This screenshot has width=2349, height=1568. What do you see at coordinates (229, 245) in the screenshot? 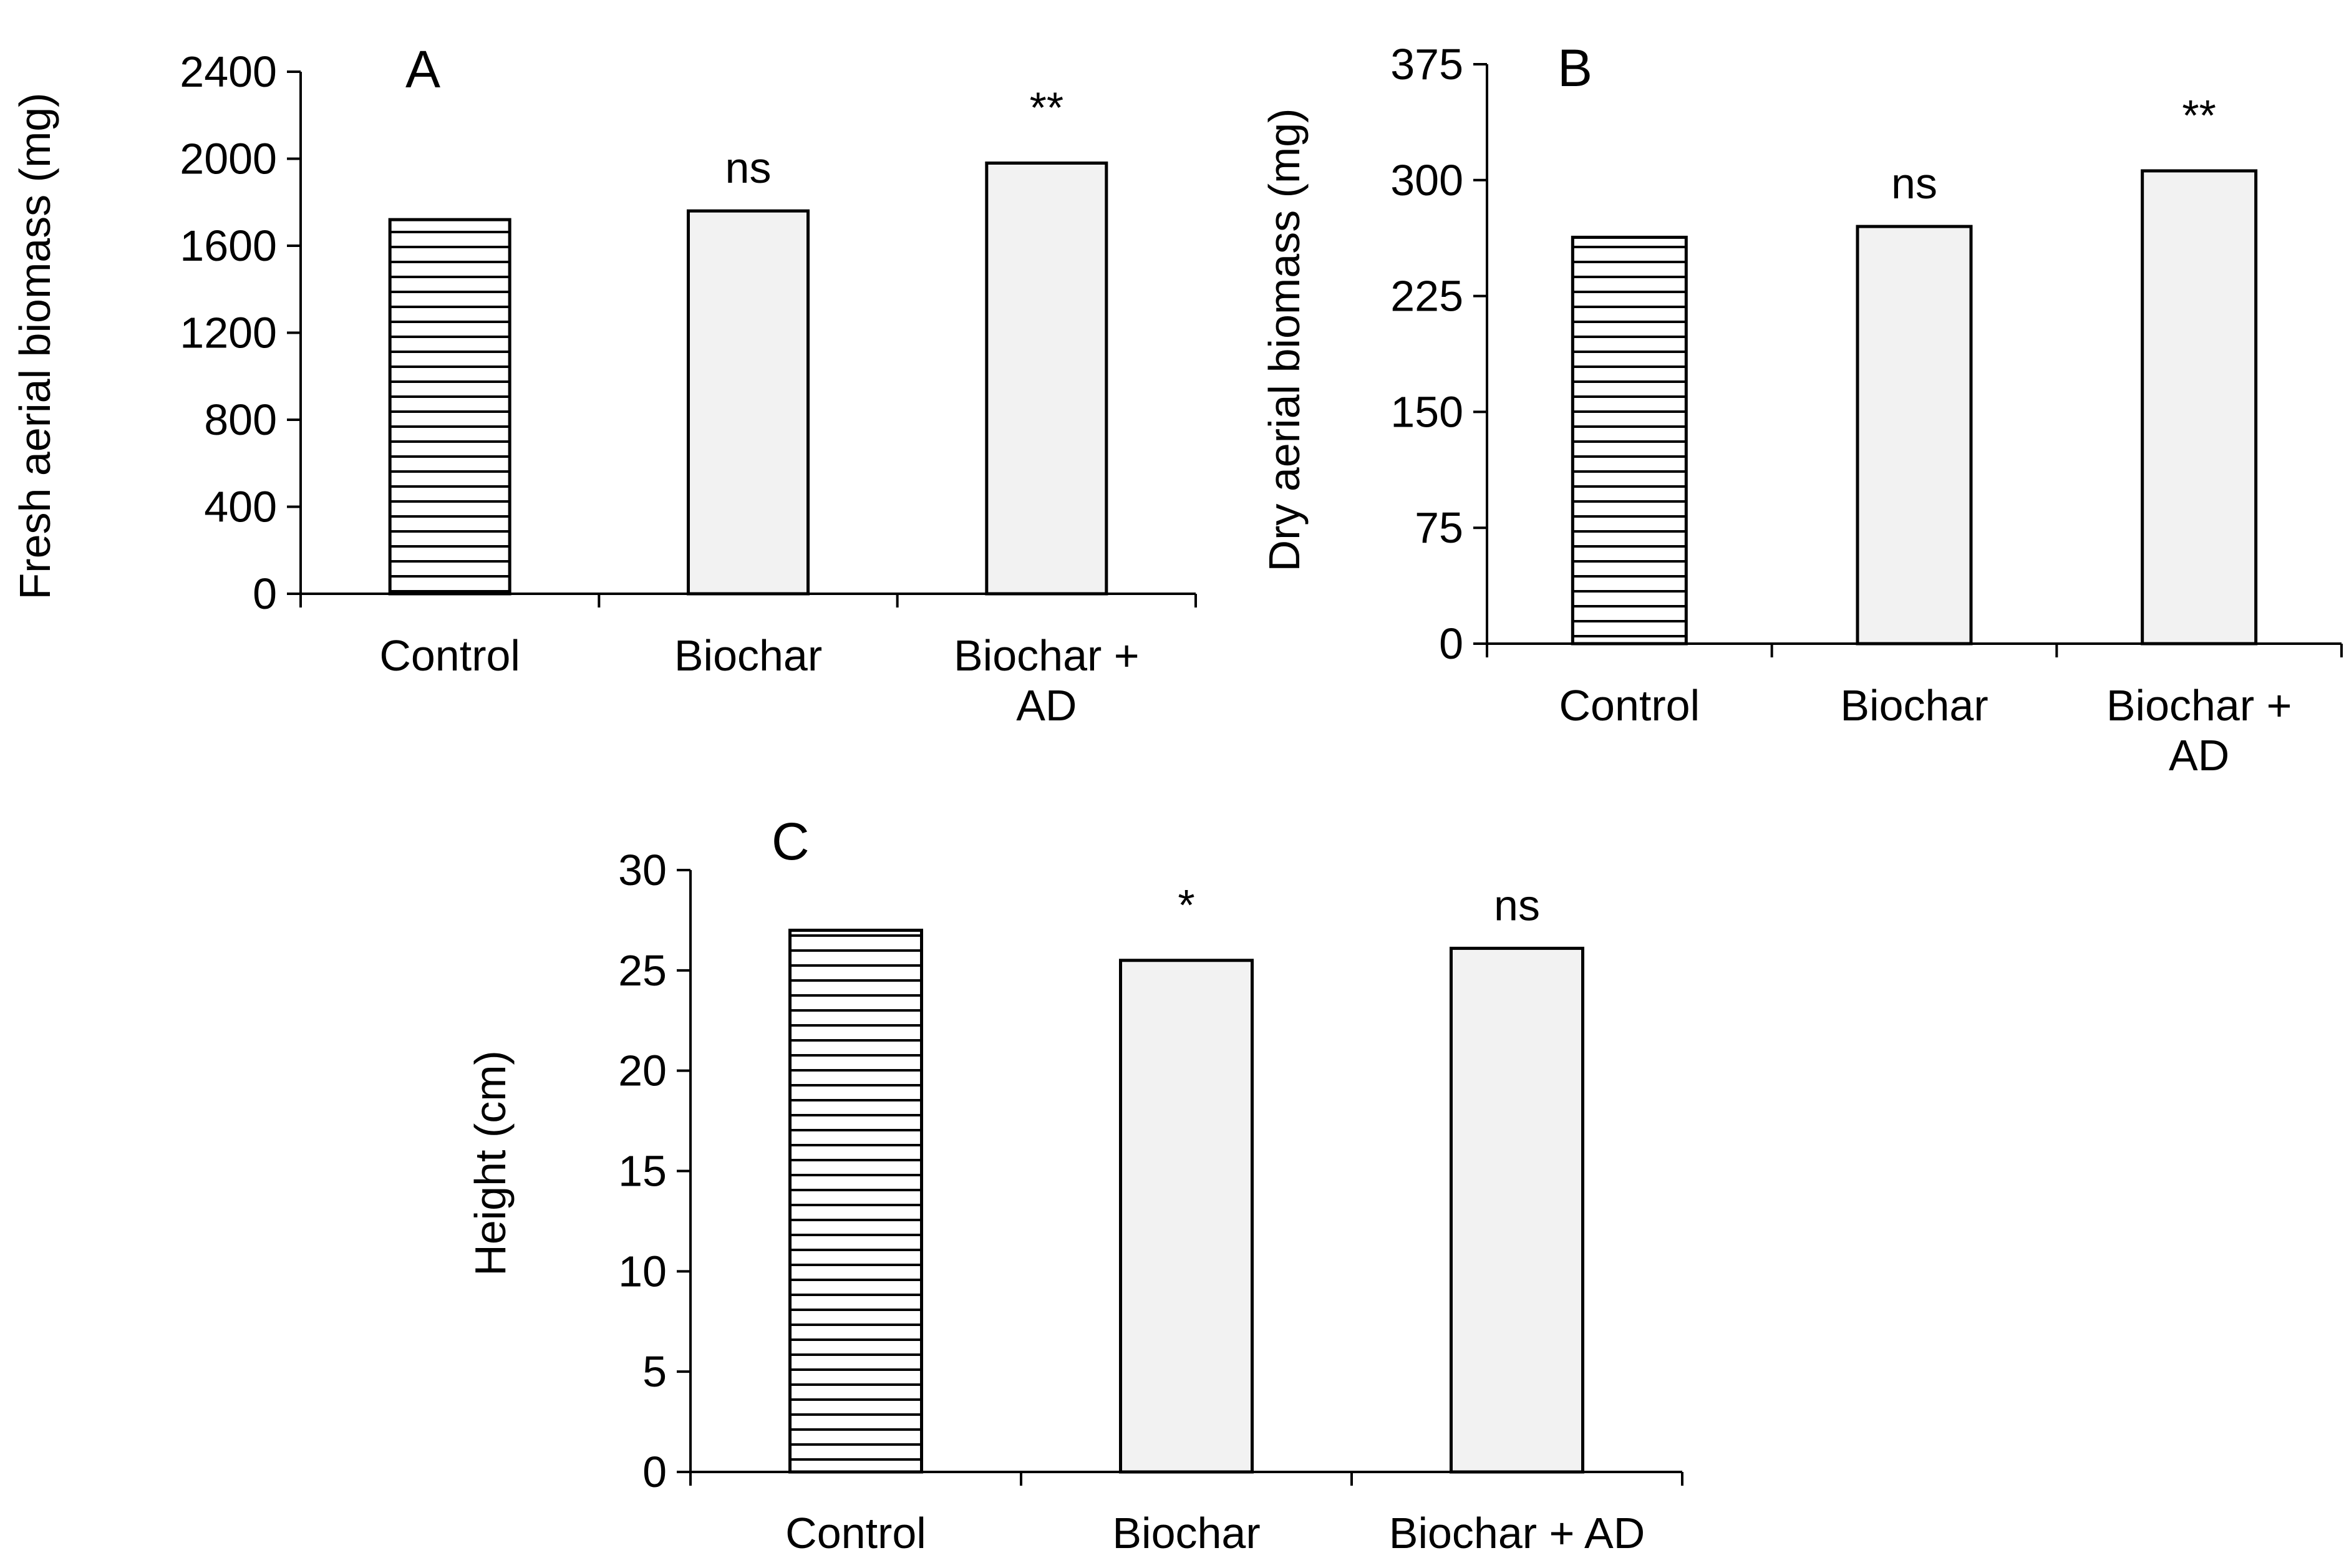
I see `panel-a-y-tick-label: 1600` at bounding box center [229, 245].